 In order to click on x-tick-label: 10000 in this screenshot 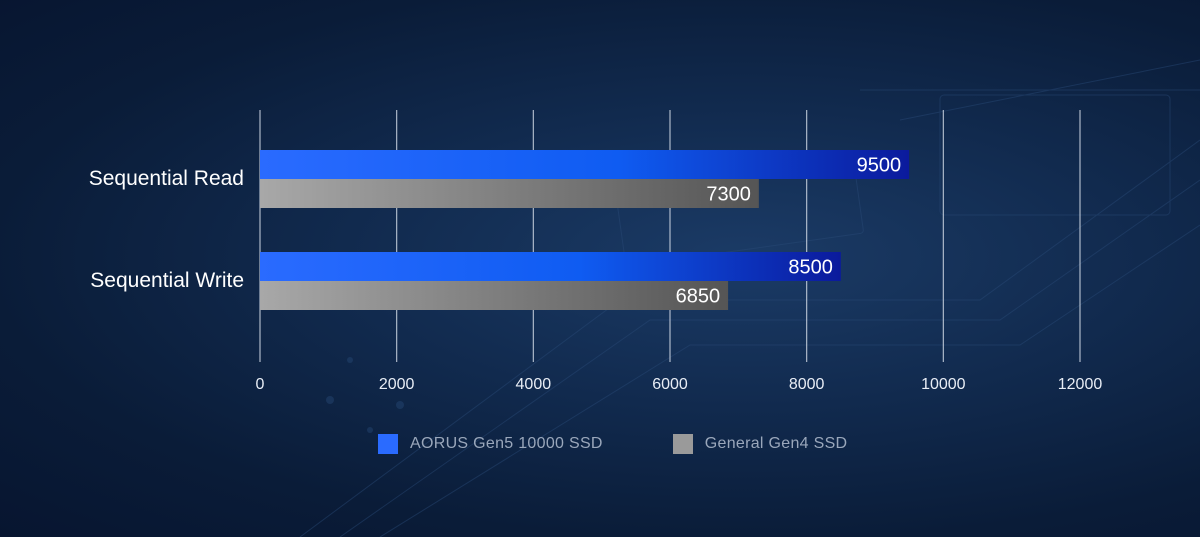, I will do `click(943, 384)`.